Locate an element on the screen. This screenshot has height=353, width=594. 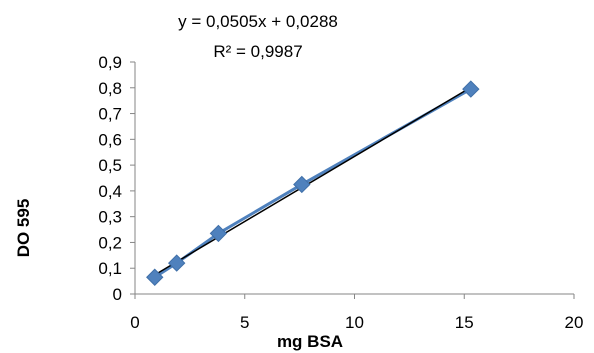
x-tick-label: 15 is located at coordinates (464, 322).